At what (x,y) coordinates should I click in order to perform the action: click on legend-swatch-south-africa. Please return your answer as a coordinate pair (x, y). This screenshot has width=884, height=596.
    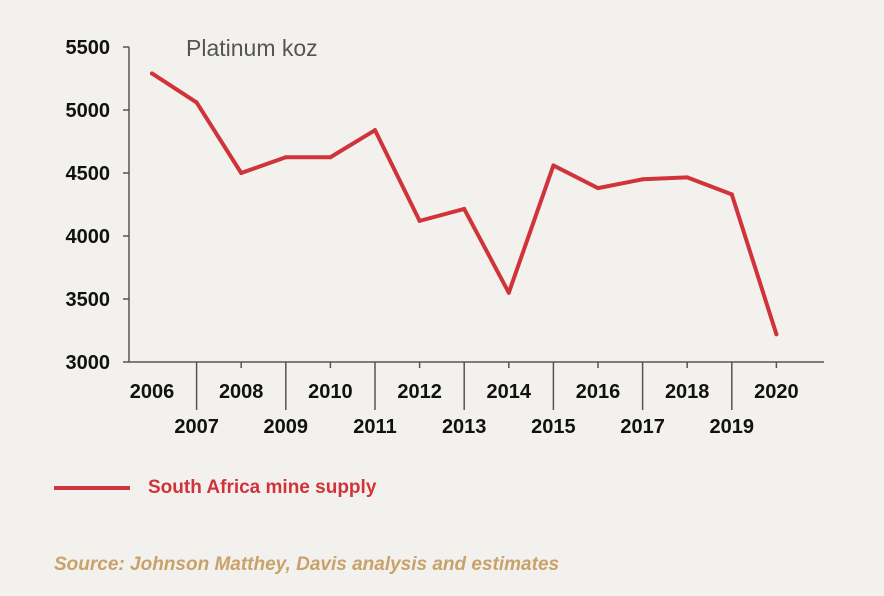
    Looking at the image, I should click on (92, 488).